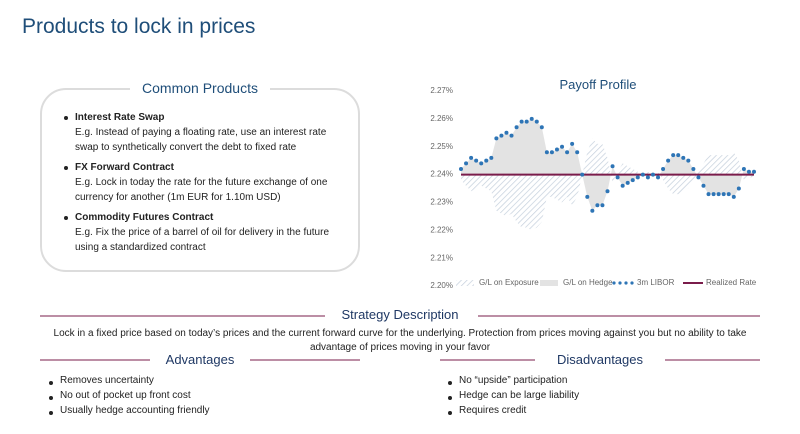  I want to click on legend-item: 3m LIBOR, so click(643, 282).